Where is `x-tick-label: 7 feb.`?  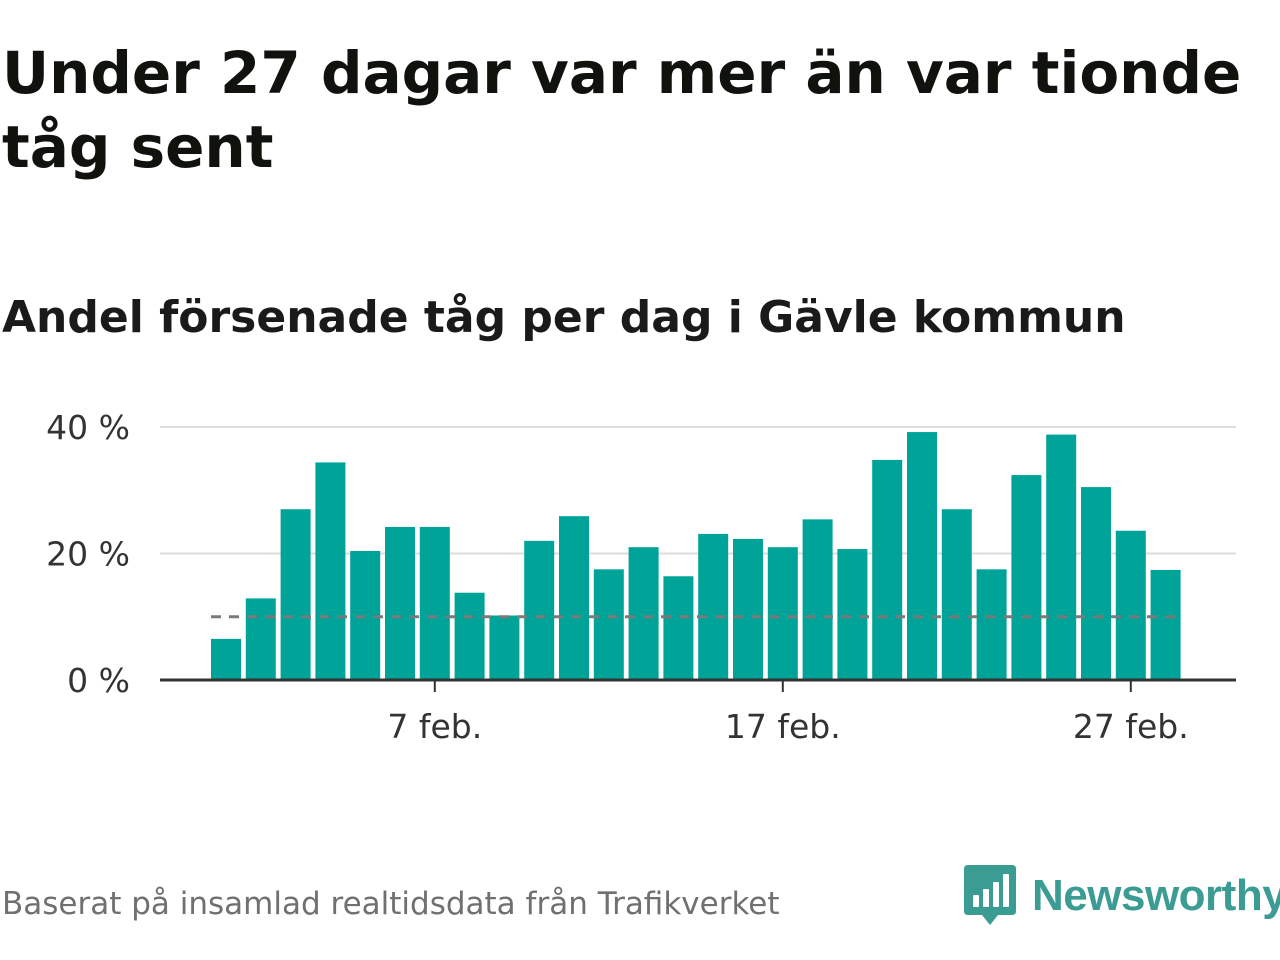
x-tick-label: 7 feb. is located at coordinates (434, 726).